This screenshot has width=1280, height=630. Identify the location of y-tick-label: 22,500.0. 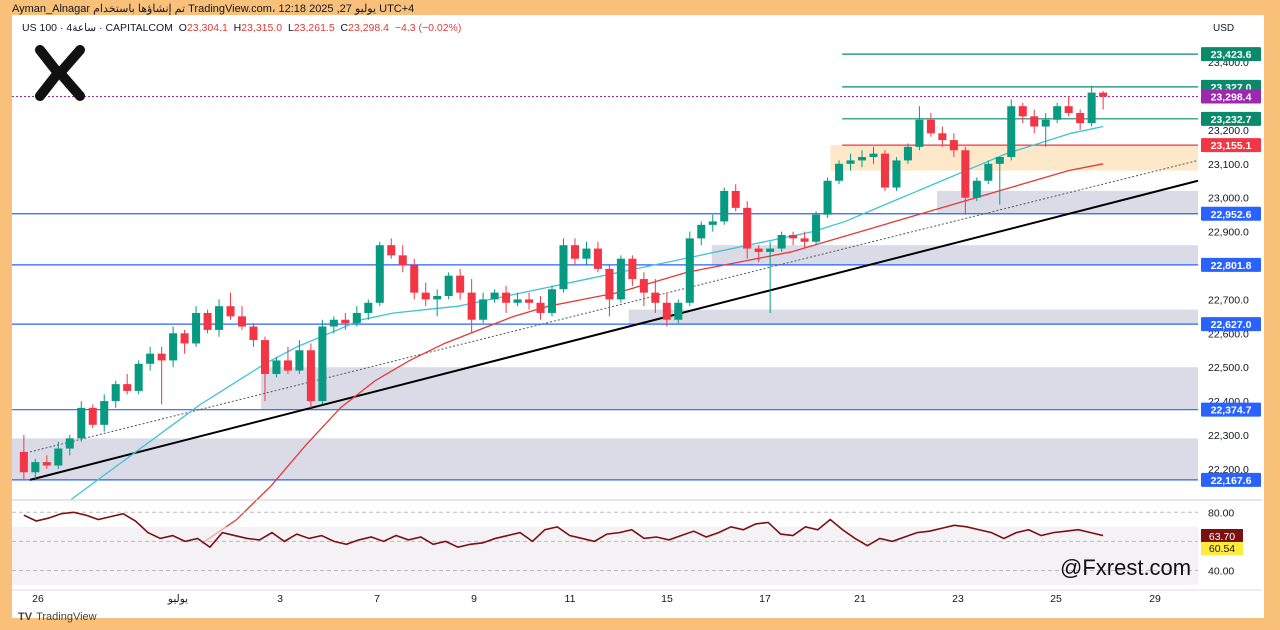
(1228, 368).